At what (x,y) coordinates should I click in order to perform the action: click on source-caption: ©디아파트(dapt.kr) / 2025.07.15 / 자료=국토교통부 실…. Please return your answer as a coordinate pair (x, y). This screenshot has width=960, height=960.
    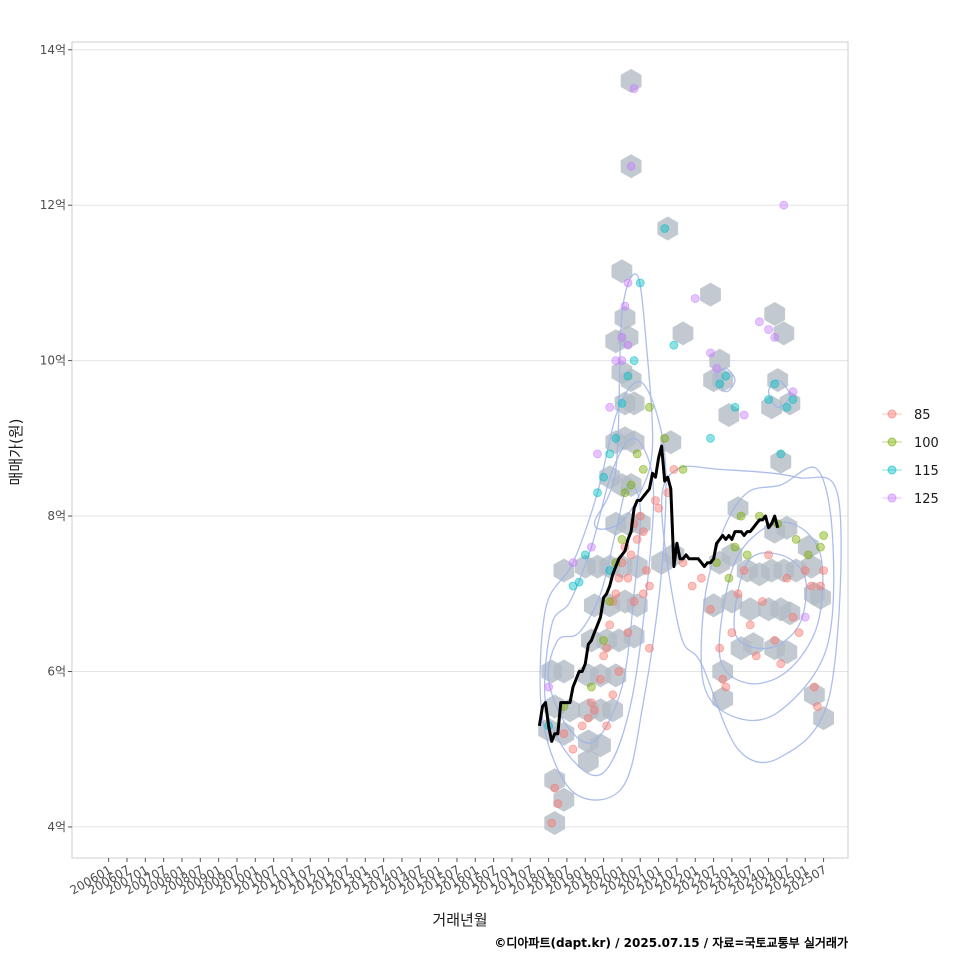
    Looking at the image, I should click on (671, 942).